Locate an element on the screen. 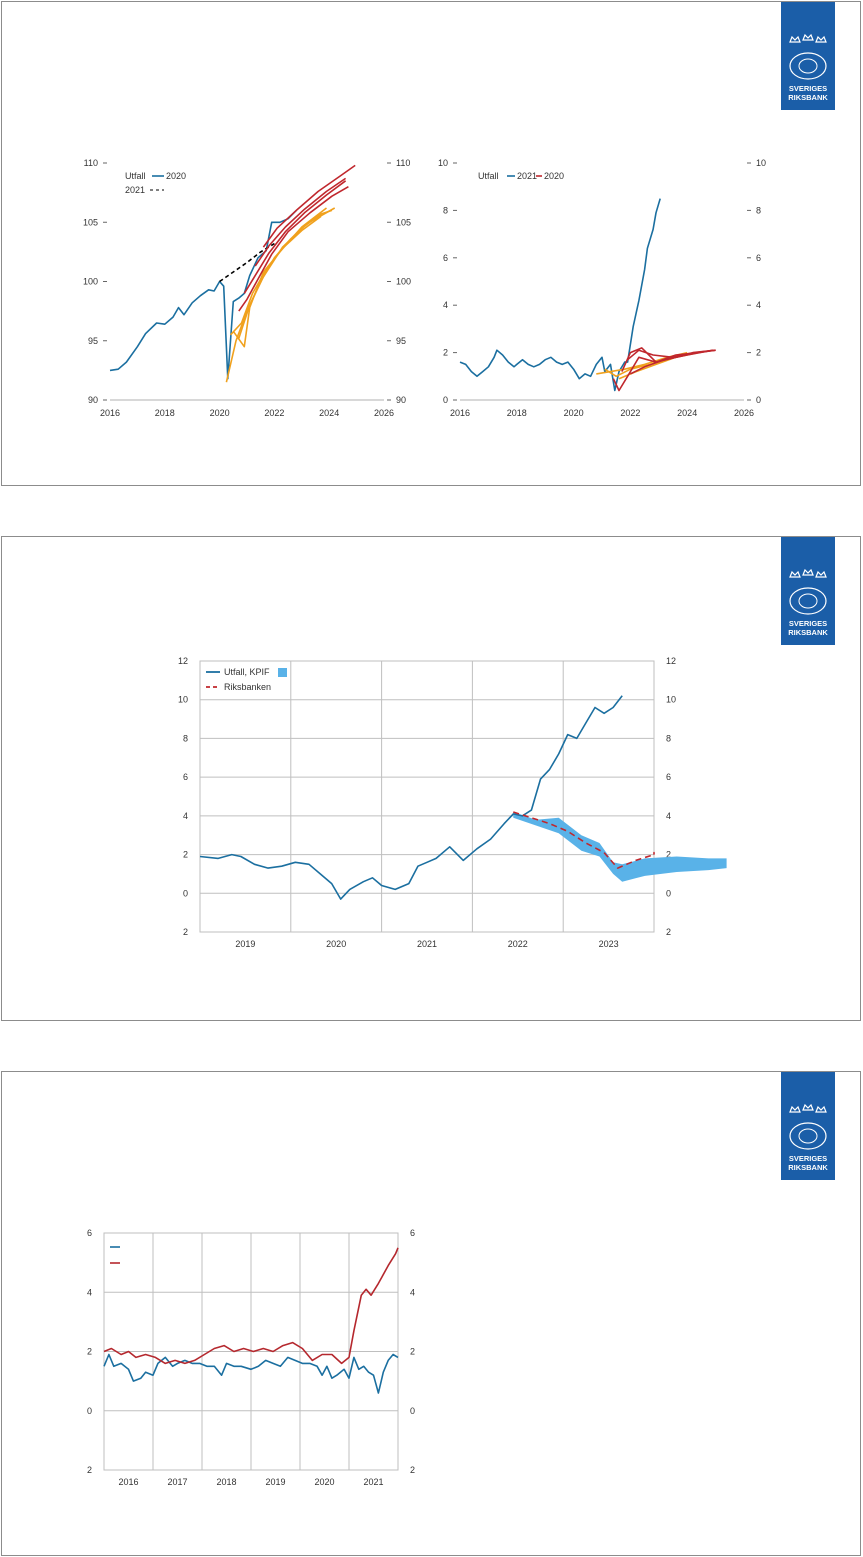  plot-frame is located at coordinates (427, 796).